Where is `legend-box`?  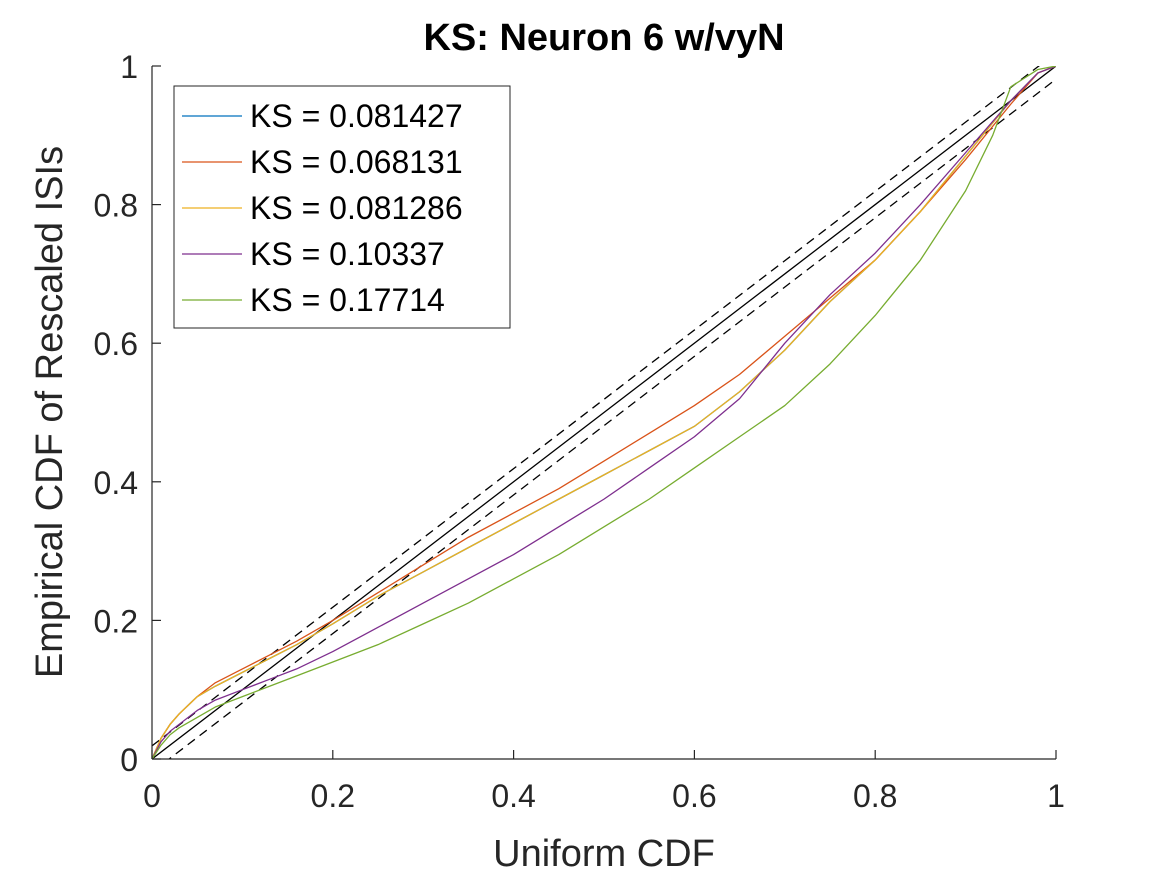
legend-box is located at coordinates (342, 207).